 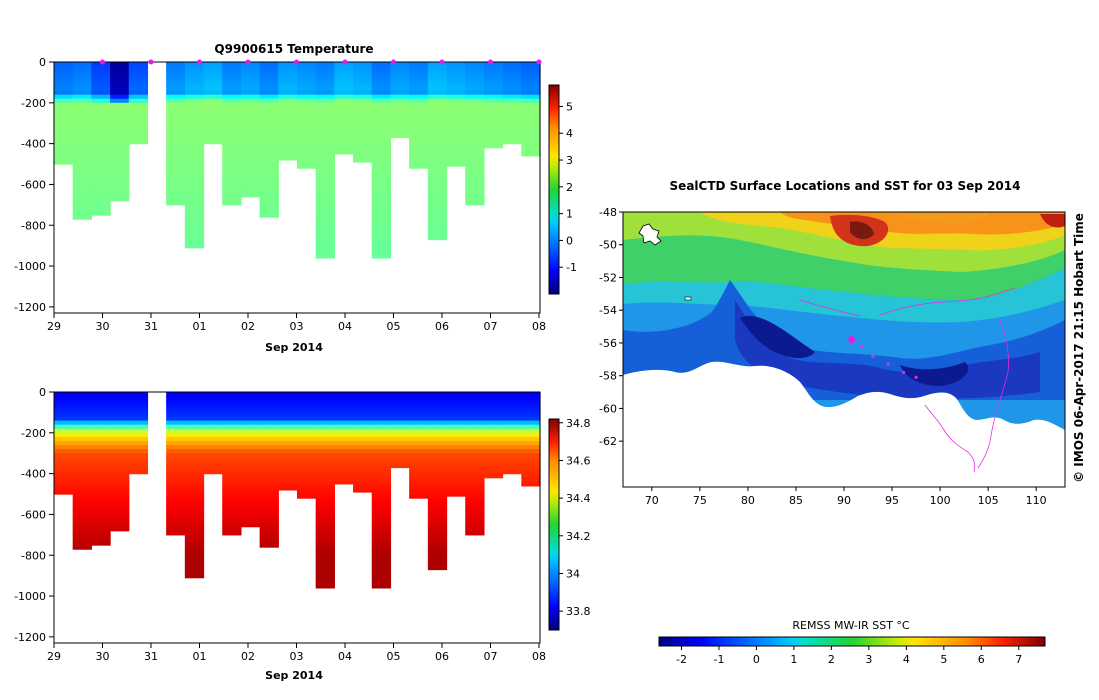 What do you see at coordinates (539, 656) in the screenshot?
I see `x-tick-label: 08` at bounding box center [539, 656].